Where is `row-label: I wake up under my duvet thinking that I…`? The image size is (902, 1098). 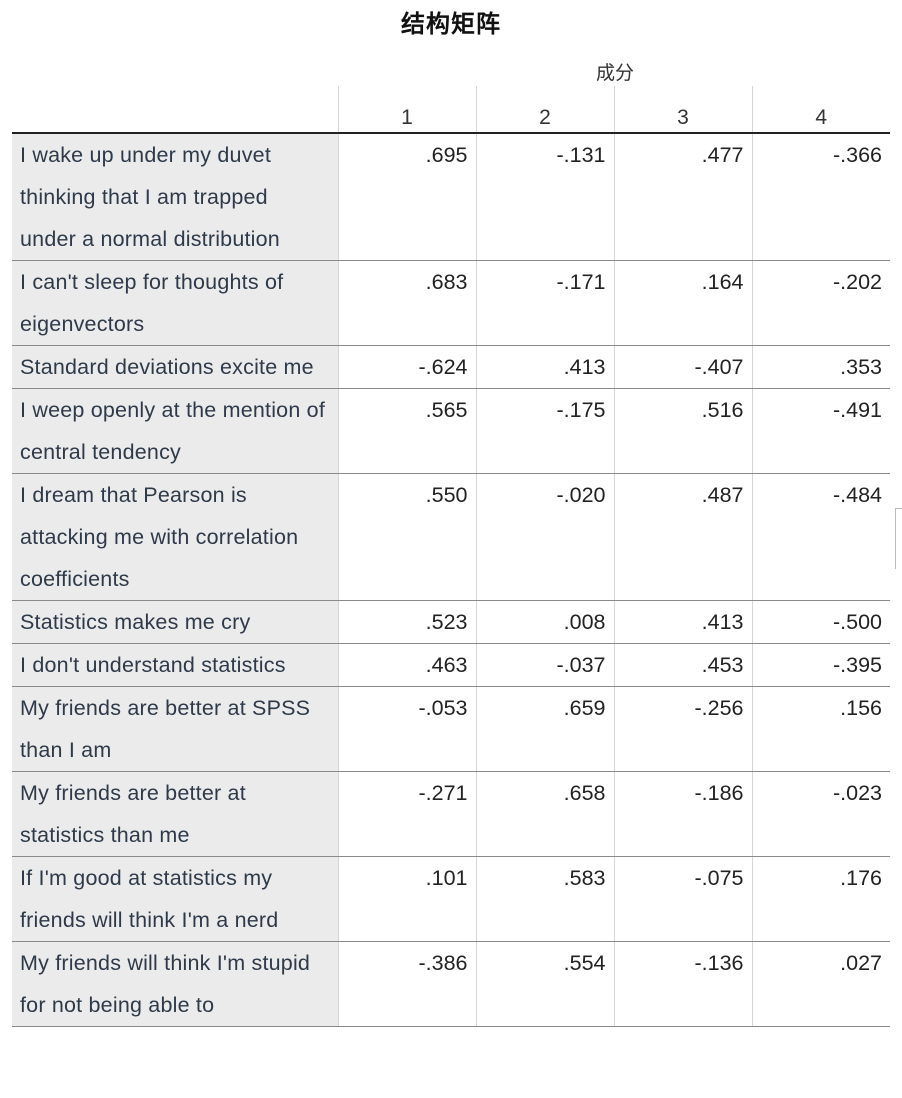 row-label: I wake up under my duvet thinking that I… is located at coordinates (175, 197).